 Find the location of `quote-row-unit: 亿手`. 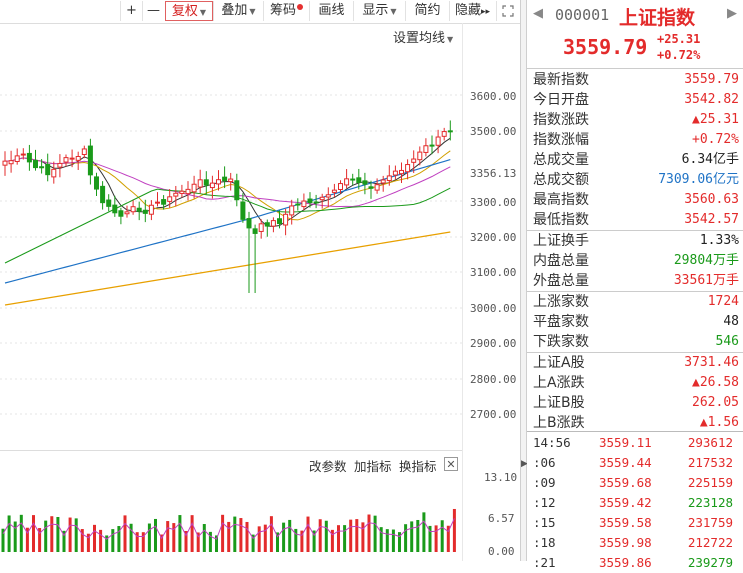

quote-row-unit: 亿手 is located at coordinates (725, 159).